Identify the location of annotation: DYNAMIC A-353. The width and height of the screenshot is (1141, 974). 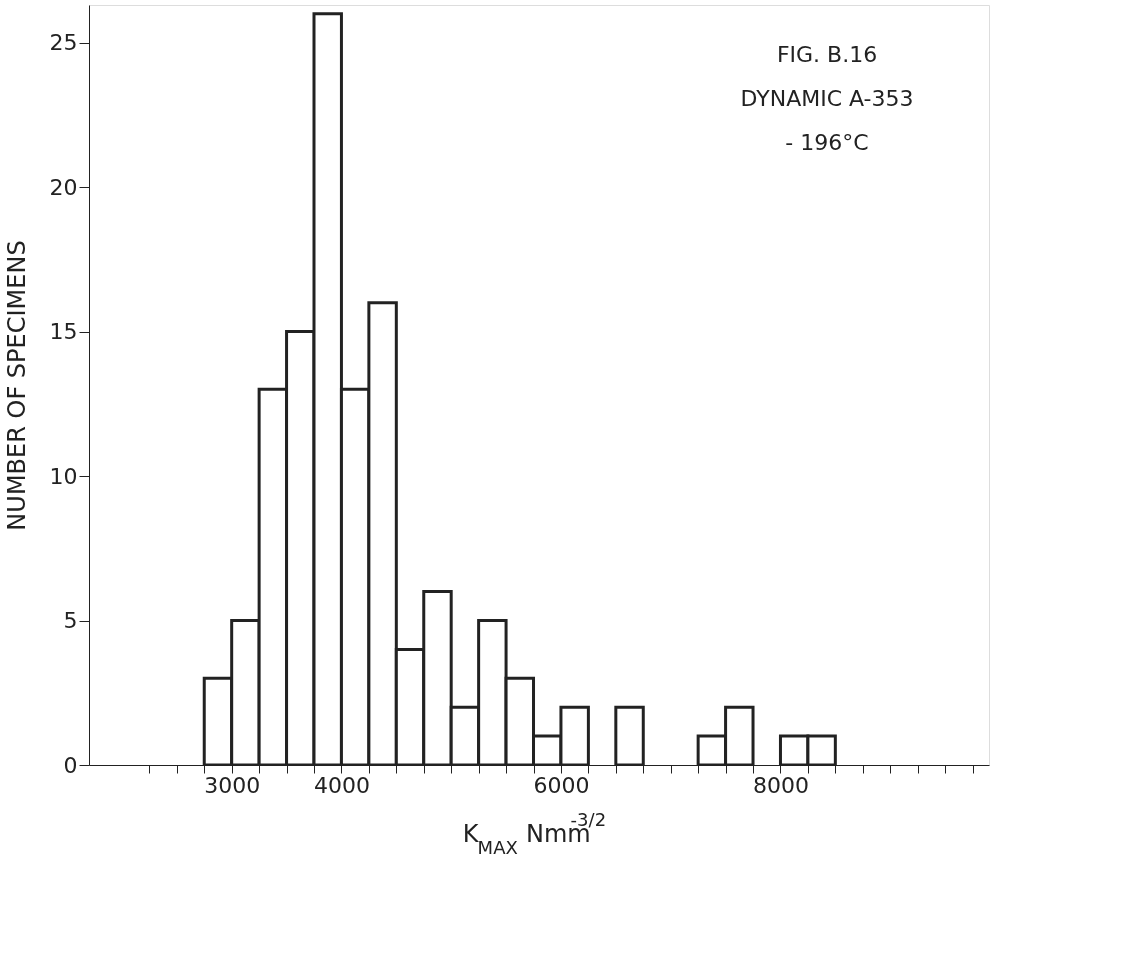
(827, 98).